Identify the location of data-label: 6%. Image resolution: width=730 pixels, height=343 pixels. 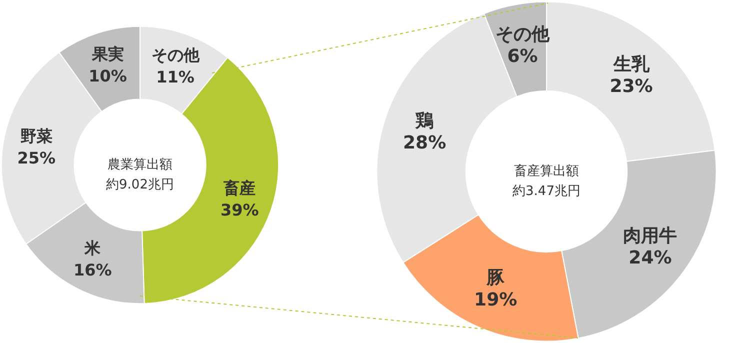
(522, 57).